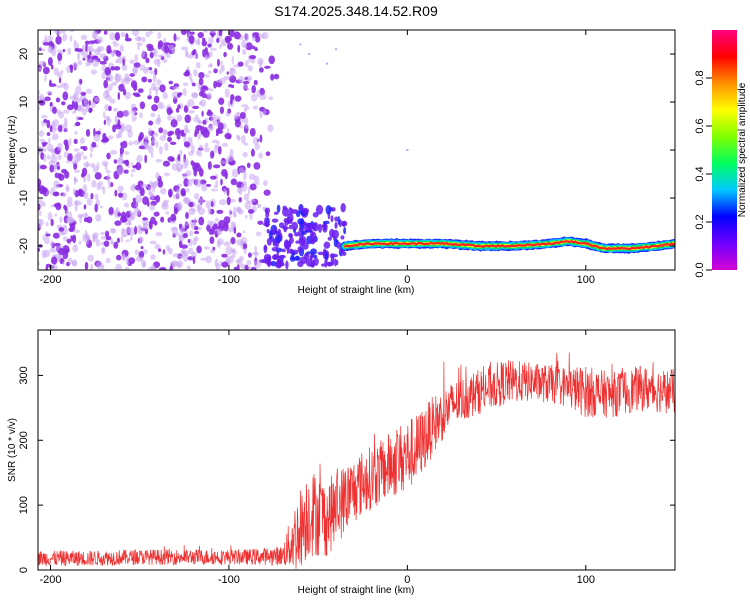 Image resolution: width=750 pixels, height=600 pixels. I want to click on x-tick-label: 100, so click(586, 580).